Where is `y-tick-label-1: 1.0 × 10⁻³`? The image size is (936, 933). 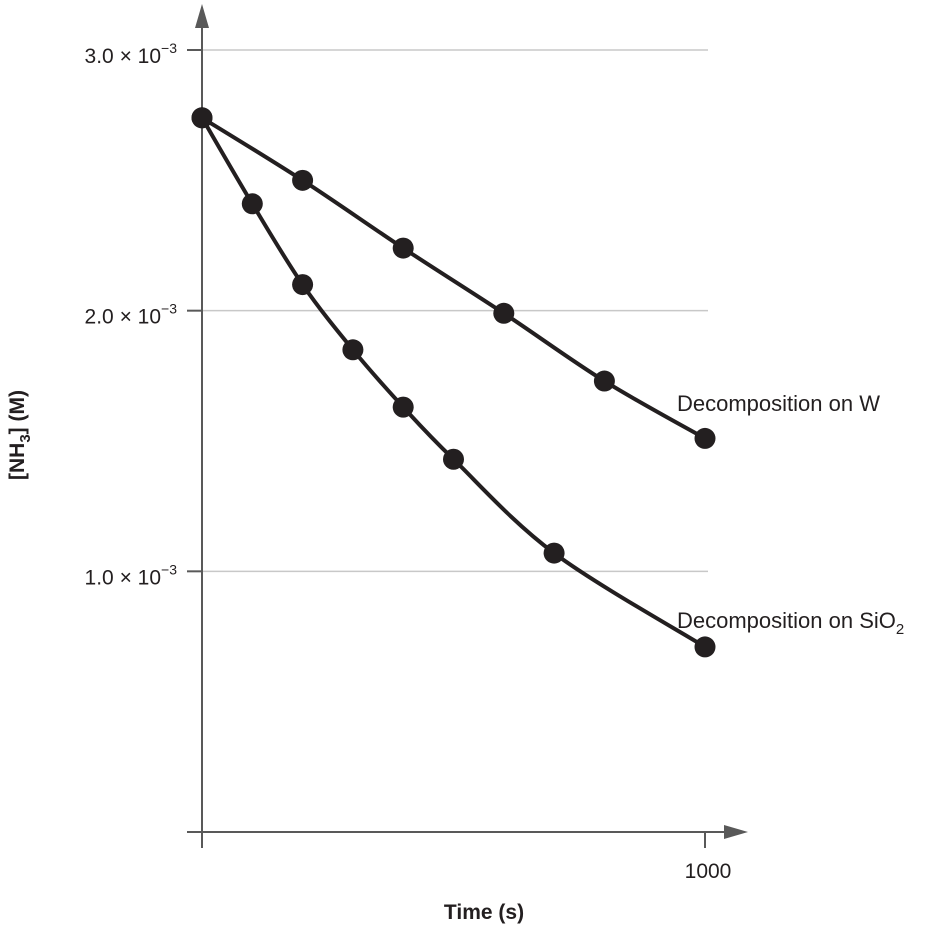 y-tick-label-1: 1.0 × 10⁻³ is located at coordinates (131, 575).